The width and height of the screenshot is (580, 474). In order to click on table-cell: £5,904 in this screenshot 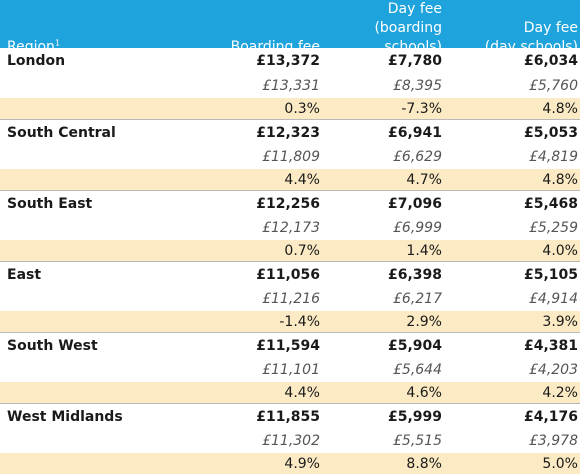, I will do `click(414, 345)`.